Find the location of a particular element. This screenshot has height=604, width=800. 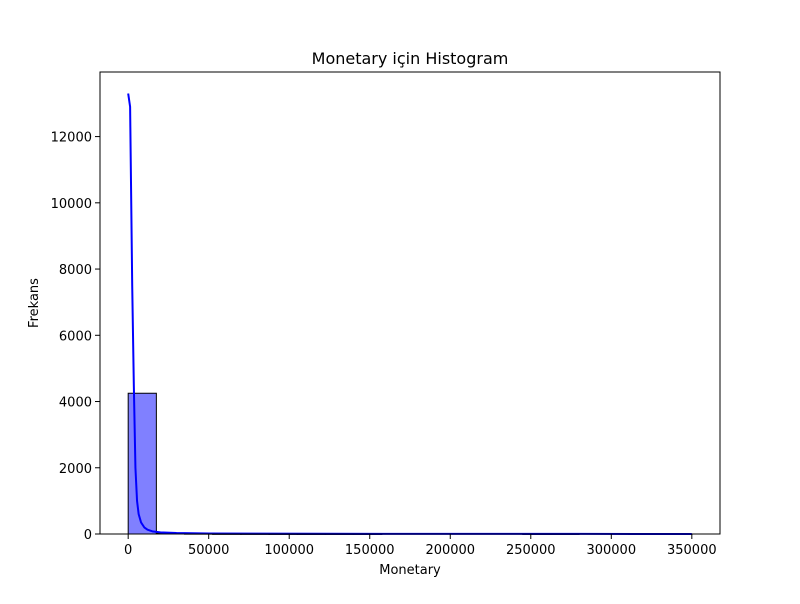

x-tick-label: 250000 is located at coordinates (531, 550).